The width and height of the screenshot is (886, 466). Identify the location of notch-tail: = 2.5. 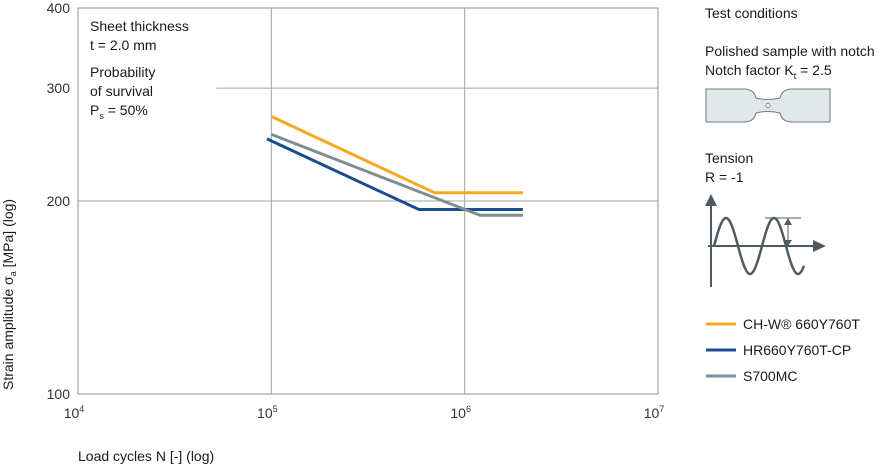
(814, 70).